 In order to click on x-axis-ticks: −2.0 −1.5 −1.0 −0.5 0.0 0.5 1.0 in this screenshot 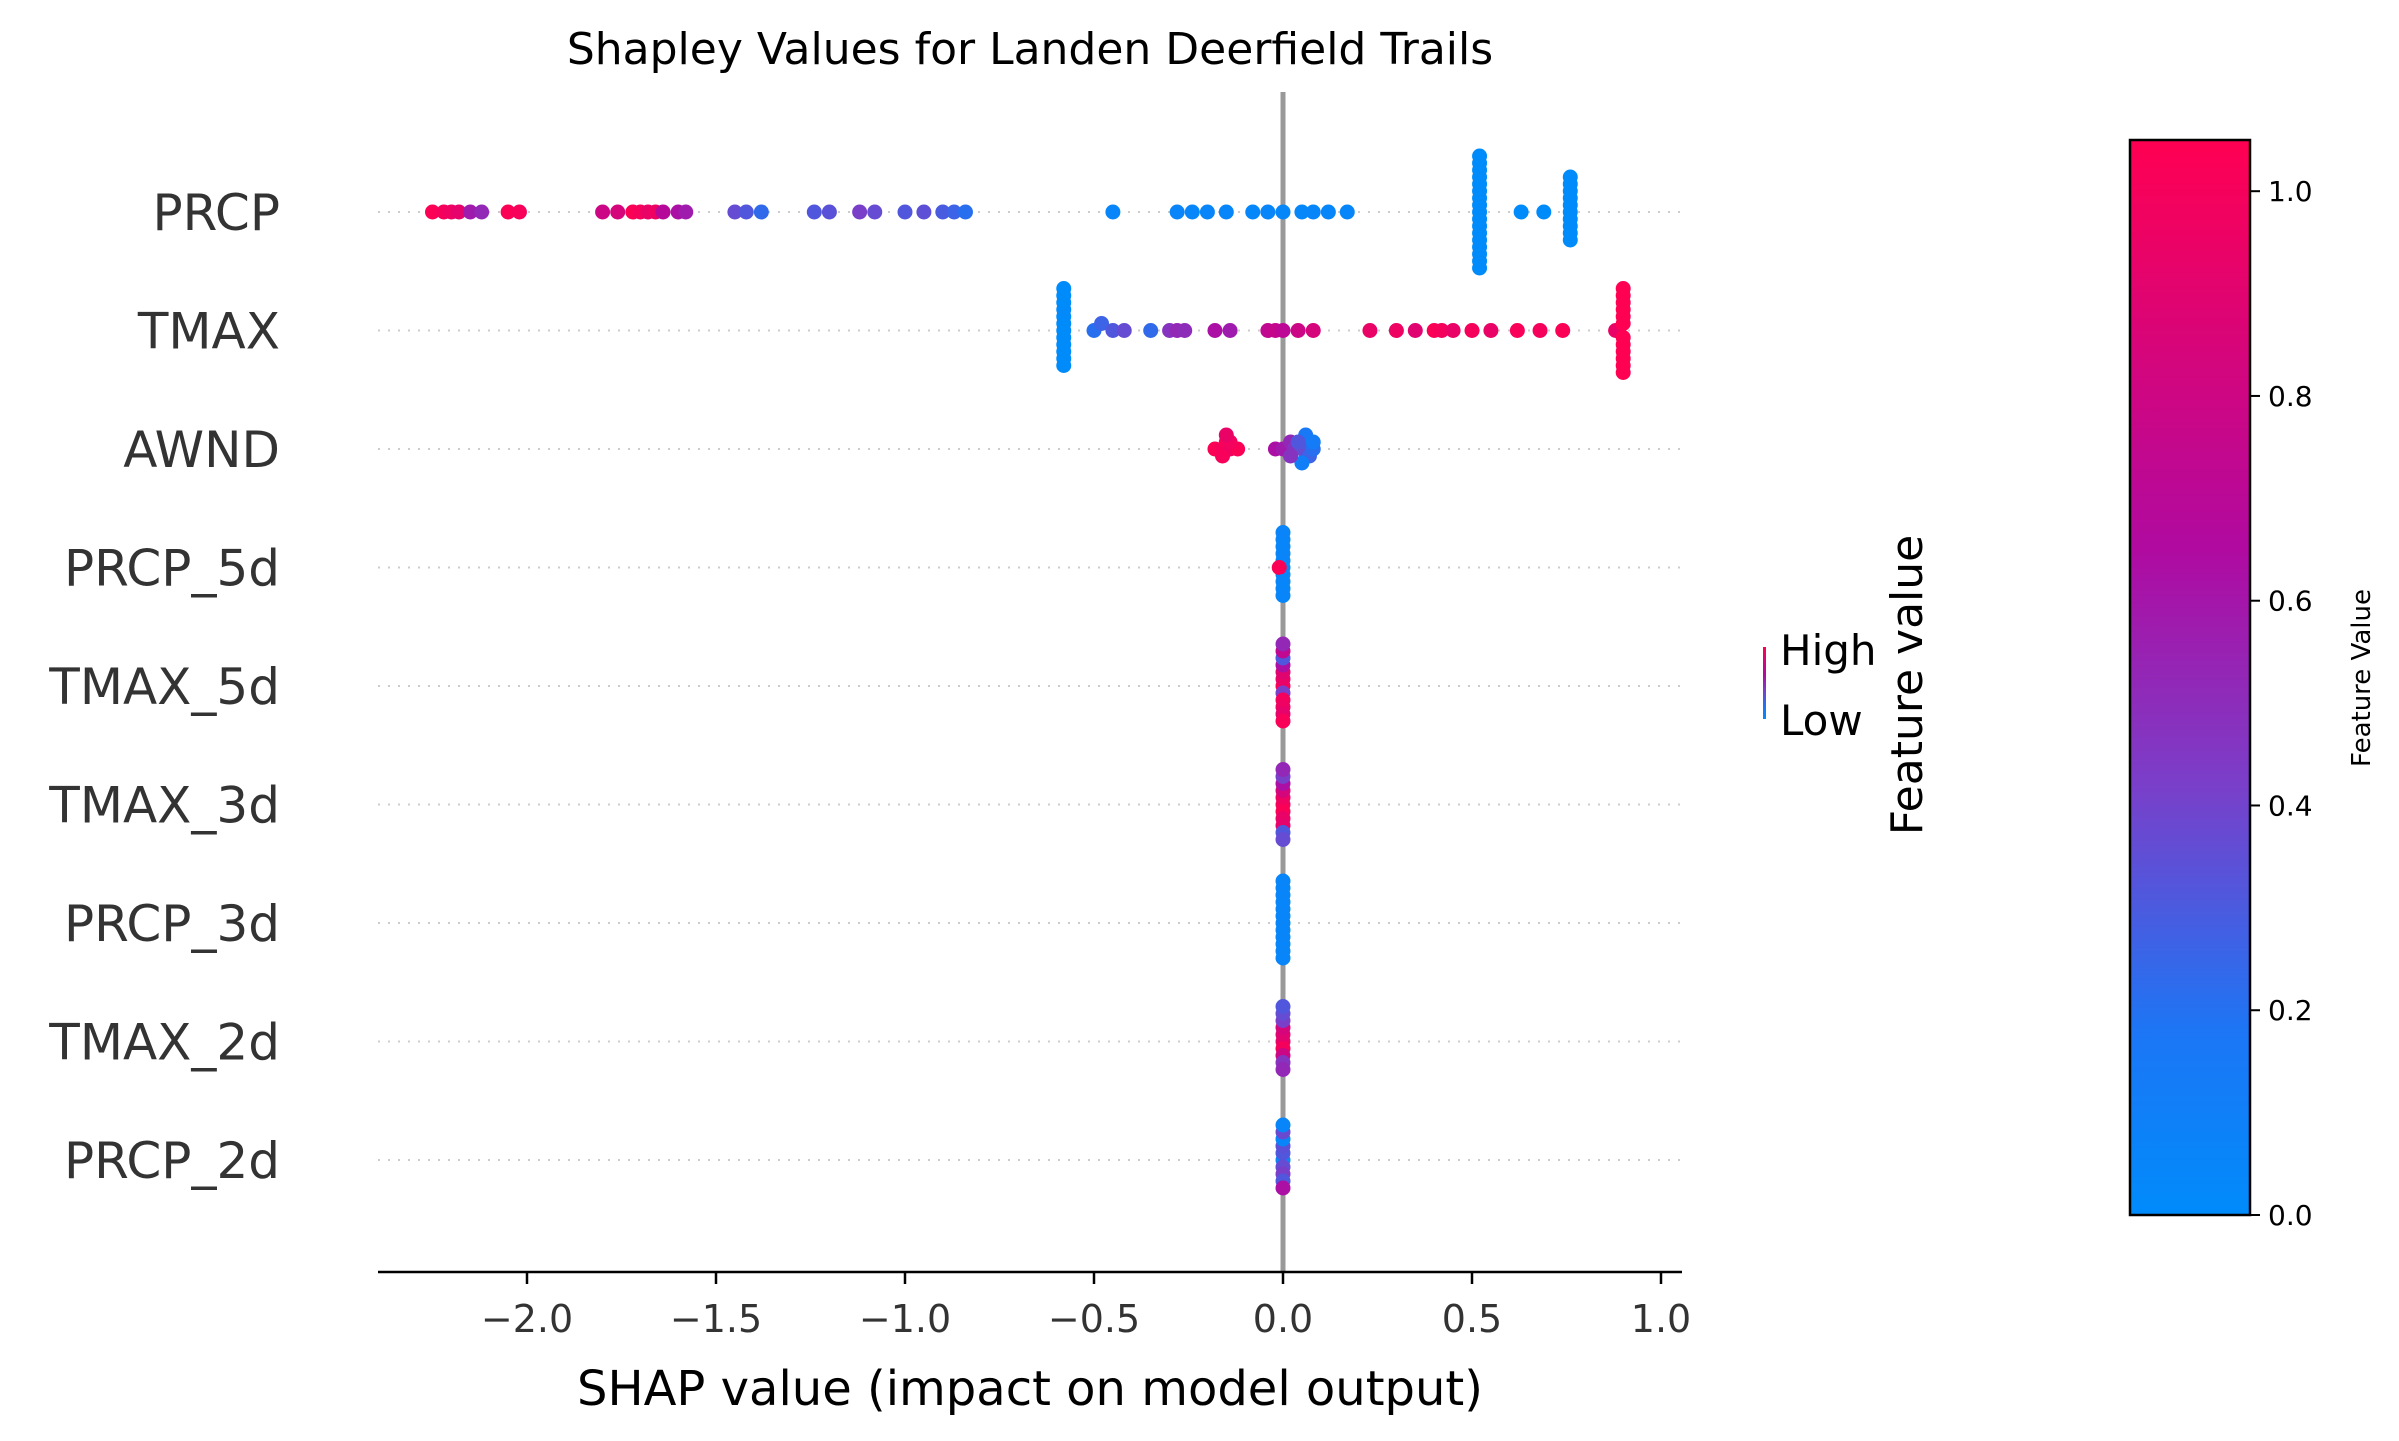, I will do `click(1086, 1306)`.